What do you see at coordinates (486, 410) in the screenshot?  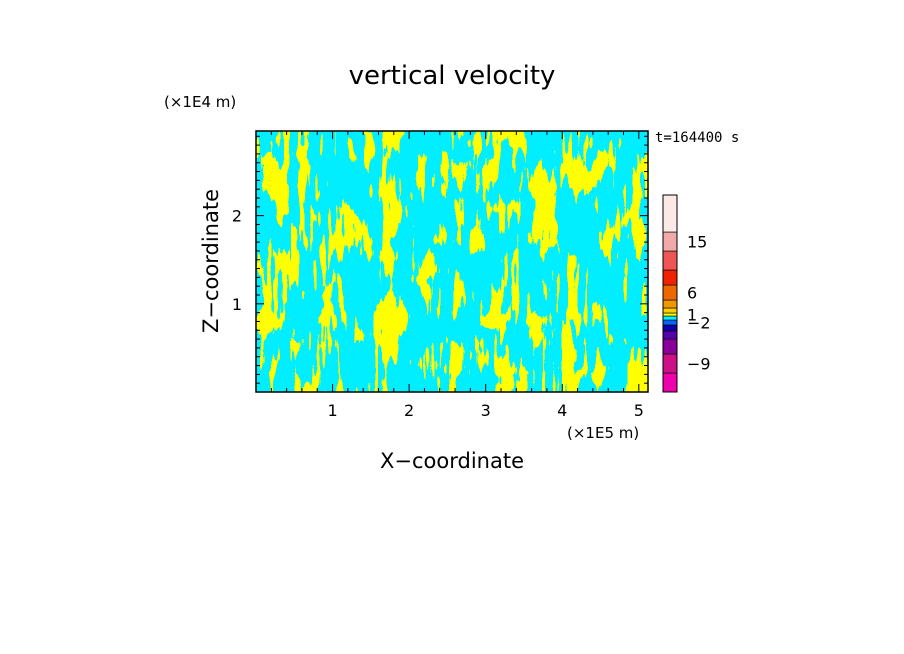 I see `x-tick-label: 3` at bounding box center [486, 410].